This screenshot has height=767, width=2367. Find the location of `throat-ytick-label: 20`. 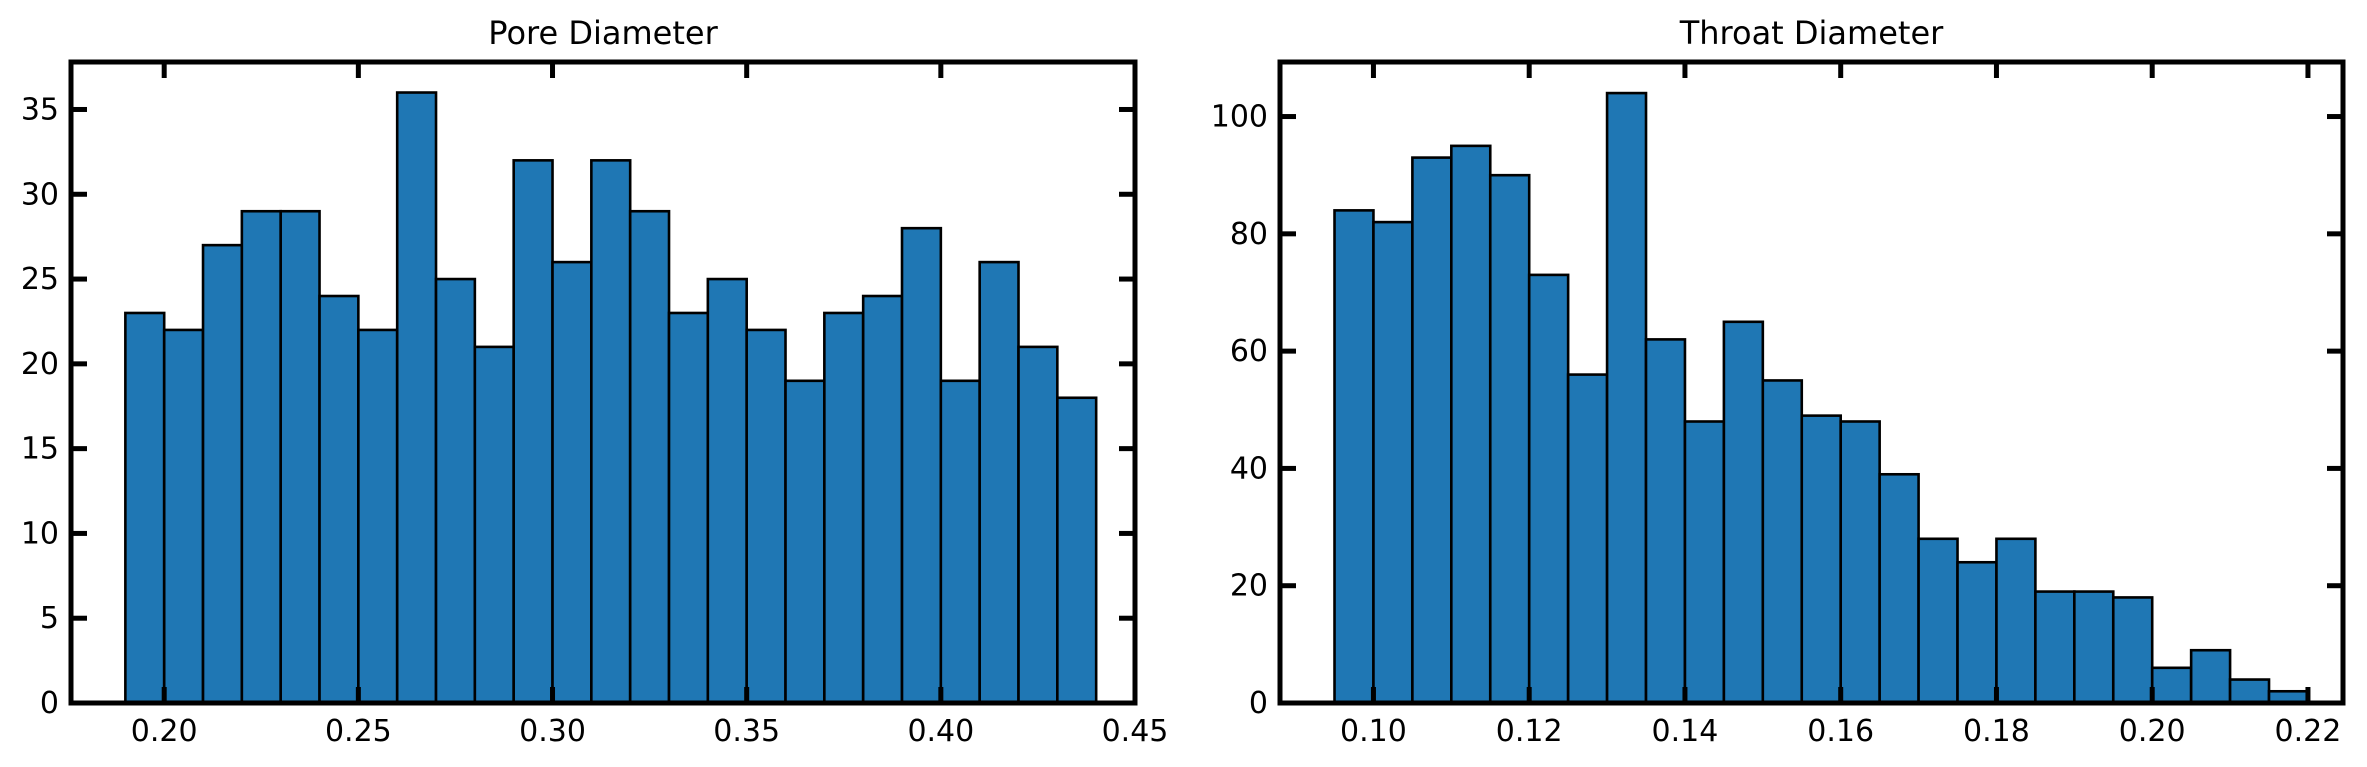

throat-ytick-label: 20 is located at coordinates (1249, 586).